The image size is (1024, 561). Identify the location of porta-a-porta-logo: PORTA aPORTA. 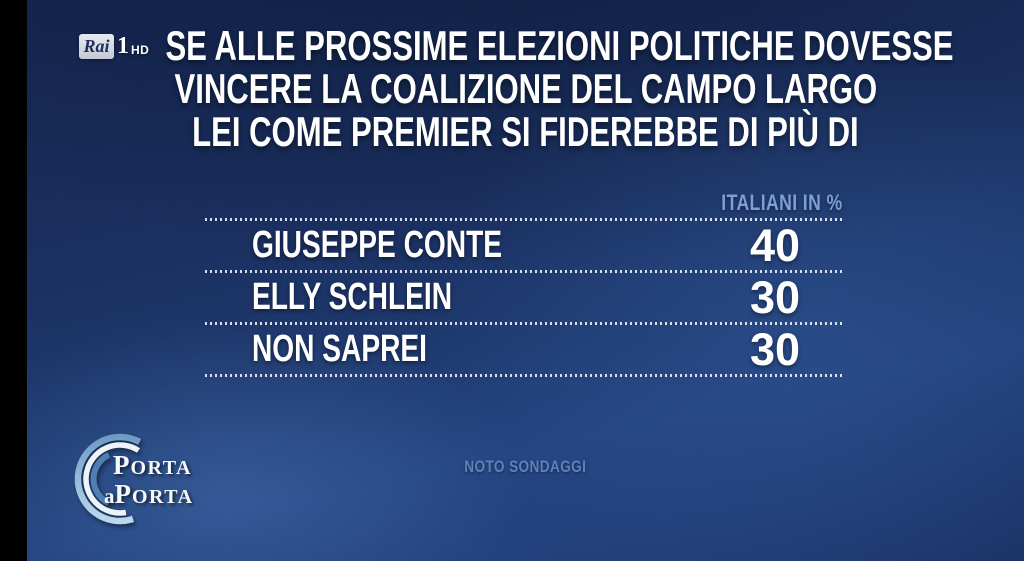
(159, 479).